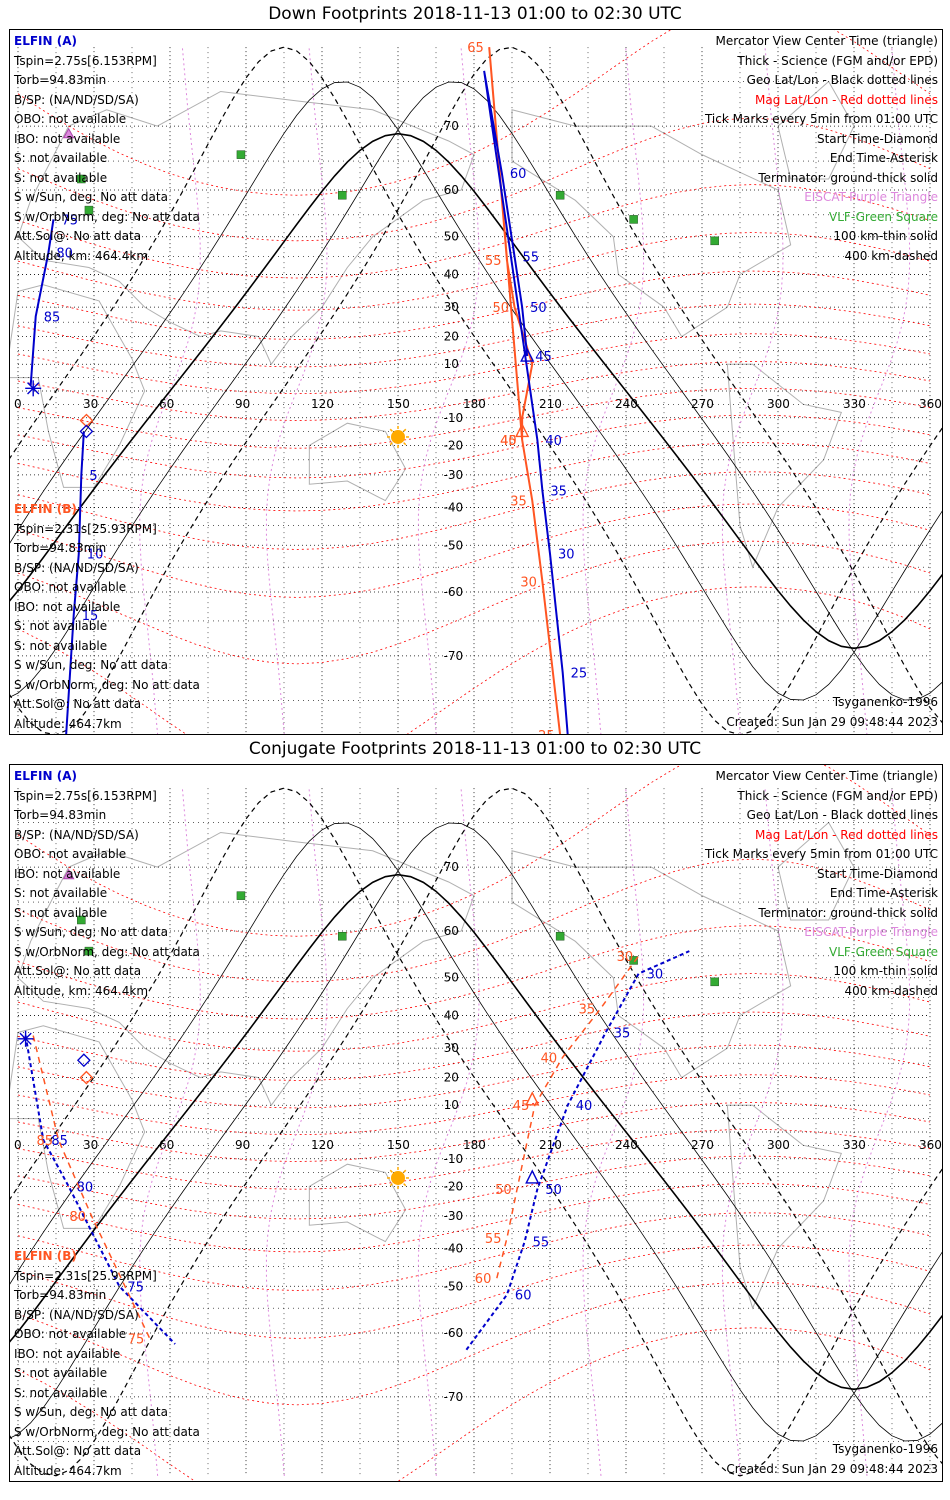 This screenshot has height=1500, width=950. I want to click on created-timestamp: Created: Sun Jan 29 09:48:44 2023, so click(832, 722).